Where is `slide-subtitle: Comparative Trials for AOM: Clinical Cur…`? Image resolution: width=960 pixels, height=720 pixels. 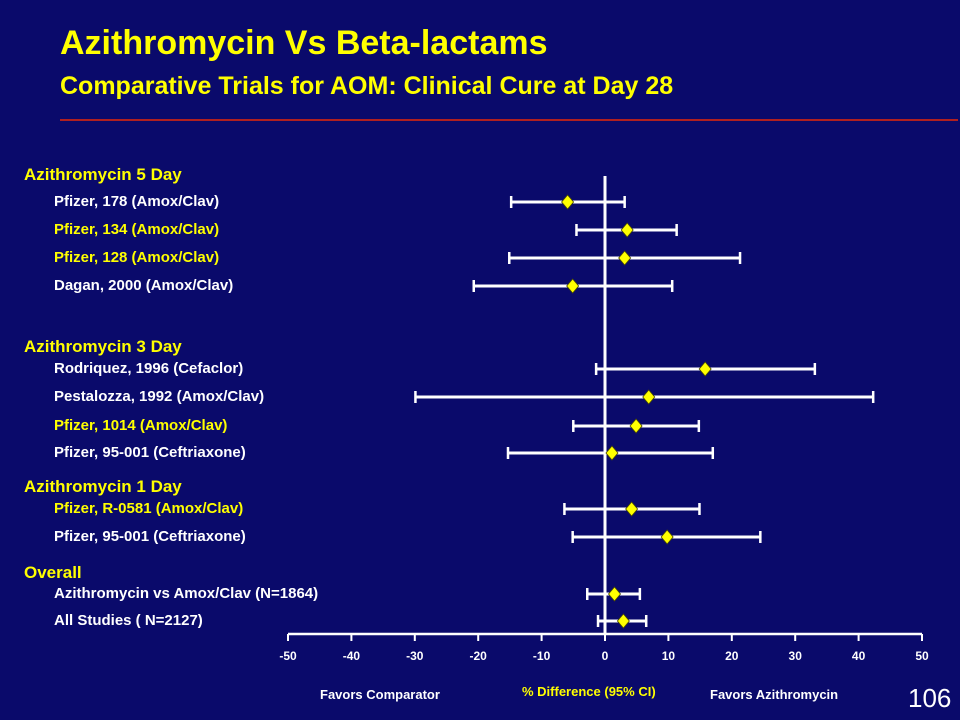
slide-subtitle: Comparative Trials for AOM: Clinical Cur… is located at coordinates (367, 86).